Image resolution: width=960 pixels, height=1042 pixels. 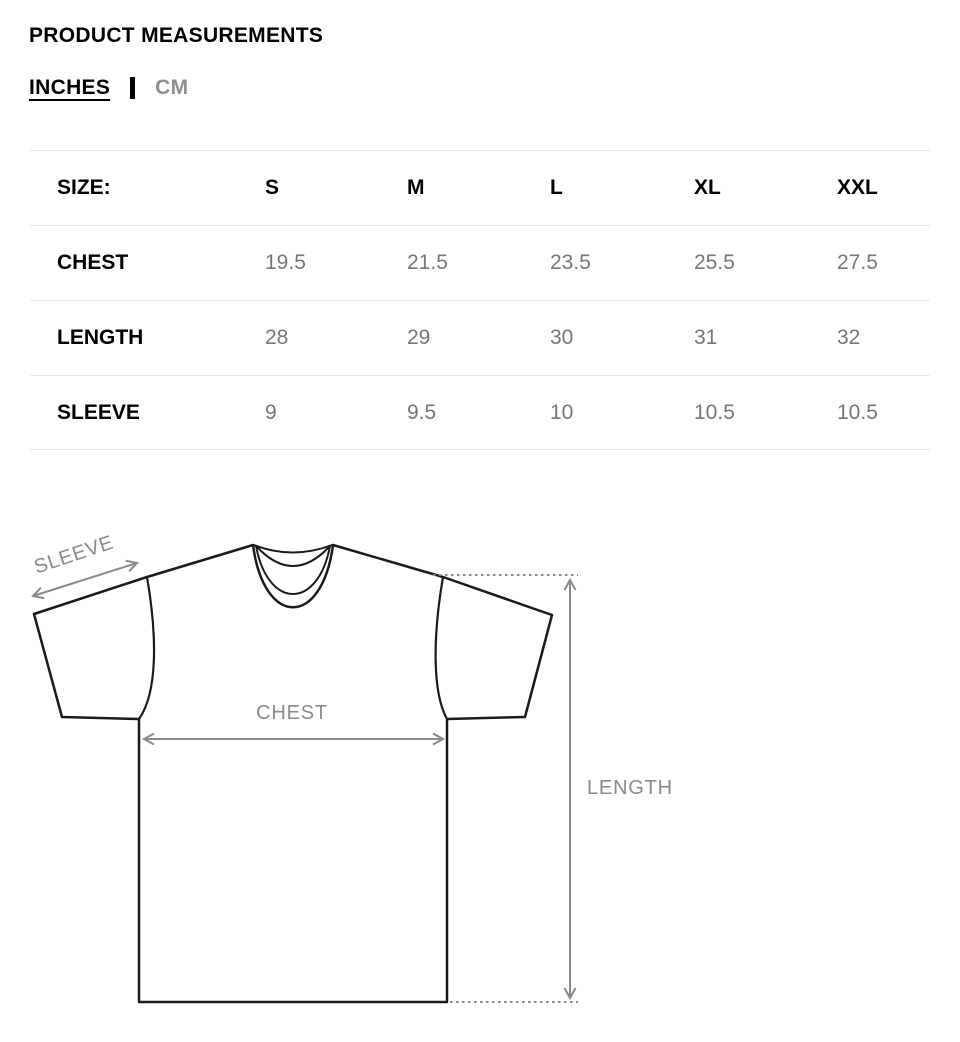 What do you see at coordinates (271, 412) in the screenshot?
I see `sleeve-value-s: 9` at bounding box center [271, 412].